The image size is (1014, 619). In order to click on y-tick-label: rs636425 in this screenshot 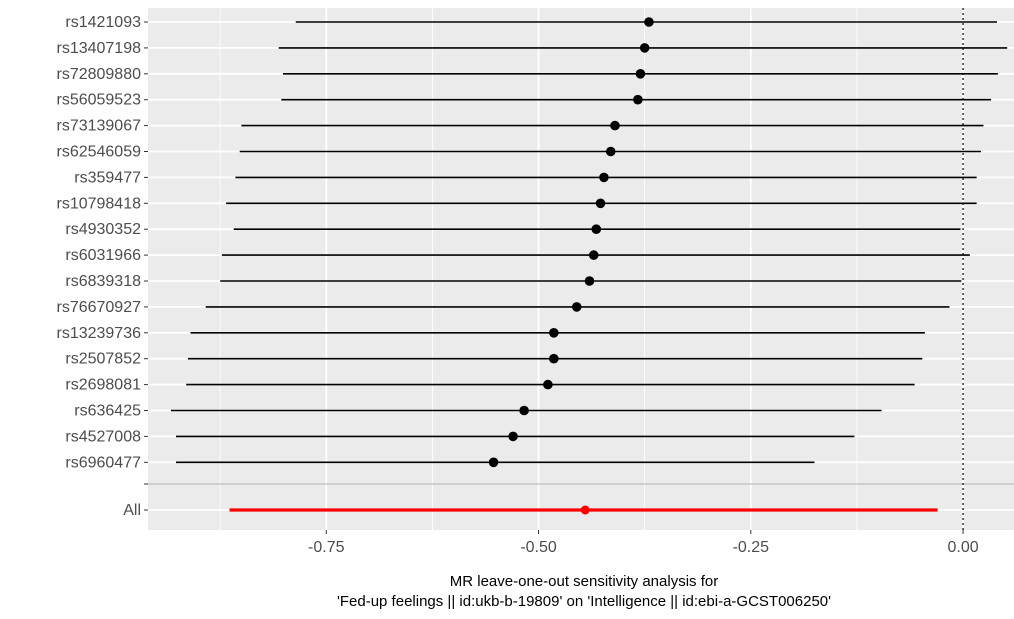, I will do `click(107, 411)`.